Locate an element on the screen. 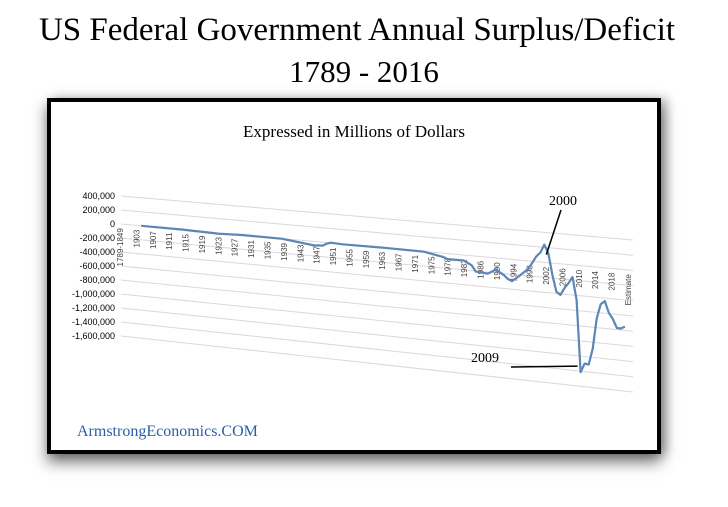  annotation-2000: 2000 is located at coordinates (561, 224).